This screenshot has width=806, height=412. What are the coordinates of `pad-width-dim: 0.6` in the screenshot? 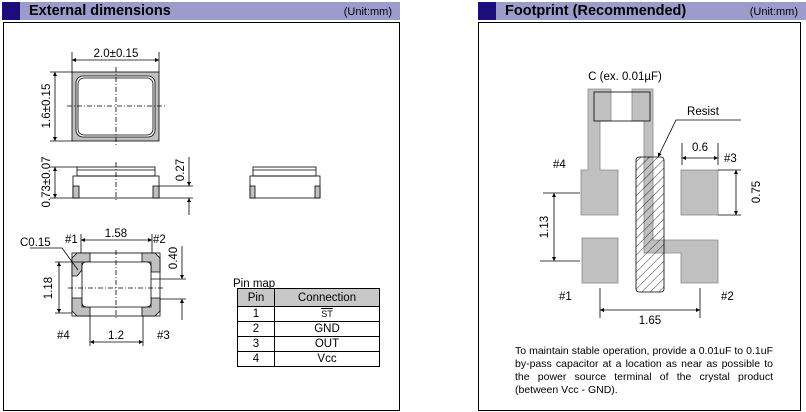 It's located at (700, 148).